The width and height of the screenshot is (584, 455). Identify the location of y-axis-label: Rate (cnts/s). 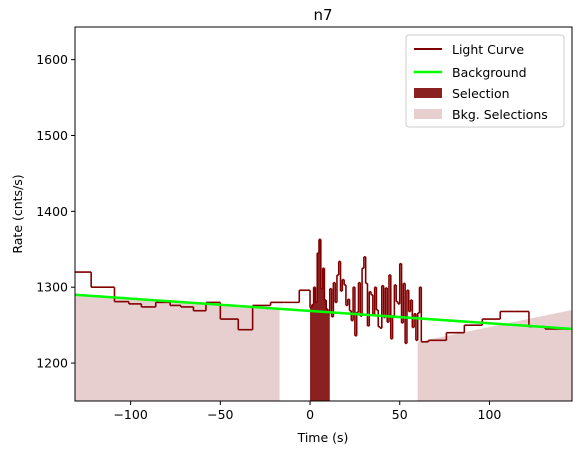
(17, 213).